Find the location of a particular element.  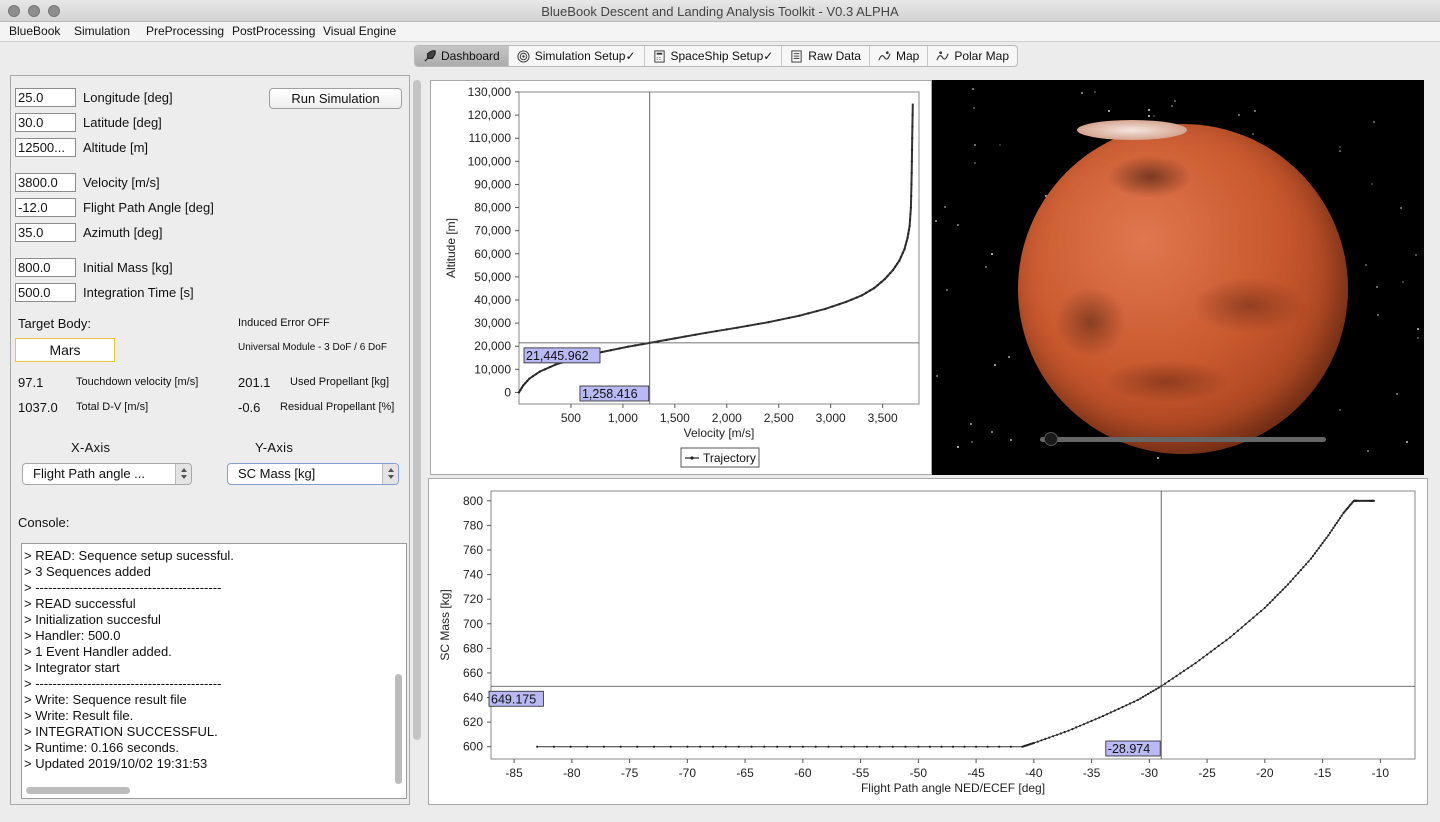

tab-map: Map is located at coordinates (899, 56).